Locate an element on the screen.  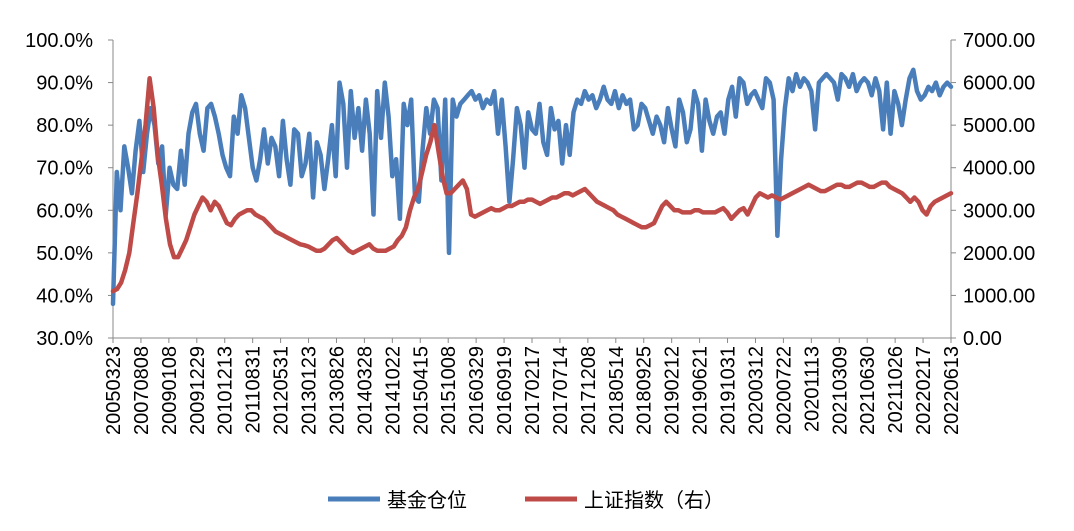
x-tick-label: 20220613 is located at coordinates (952, 390).